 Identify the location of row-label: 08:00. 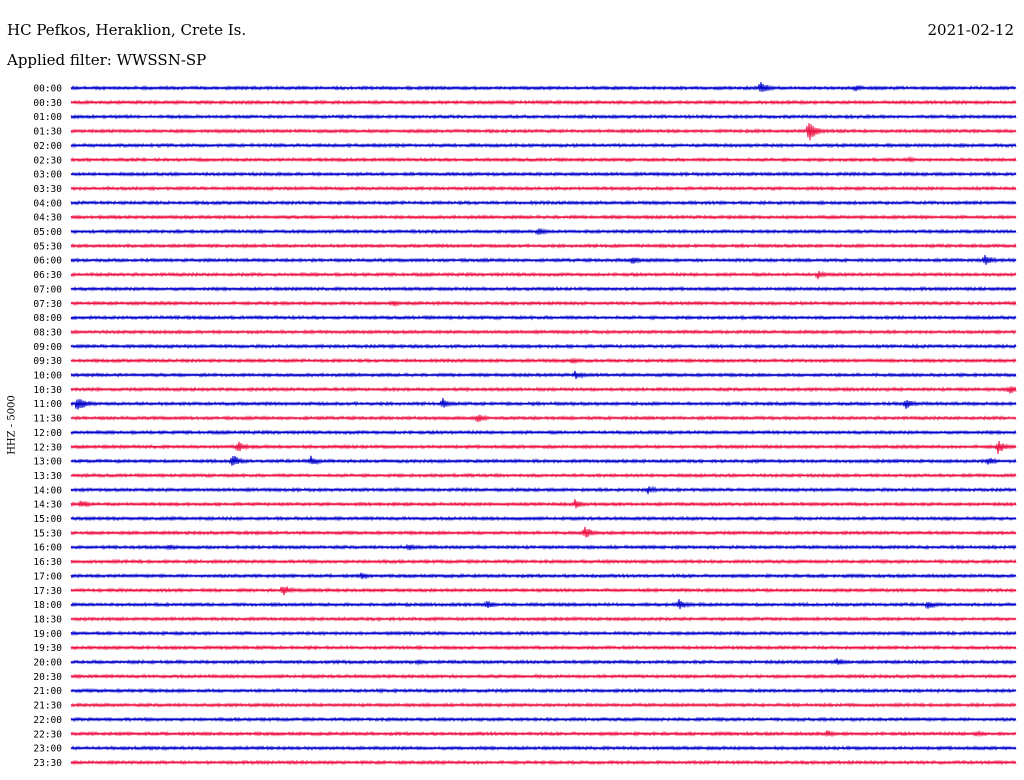
(47, 318).